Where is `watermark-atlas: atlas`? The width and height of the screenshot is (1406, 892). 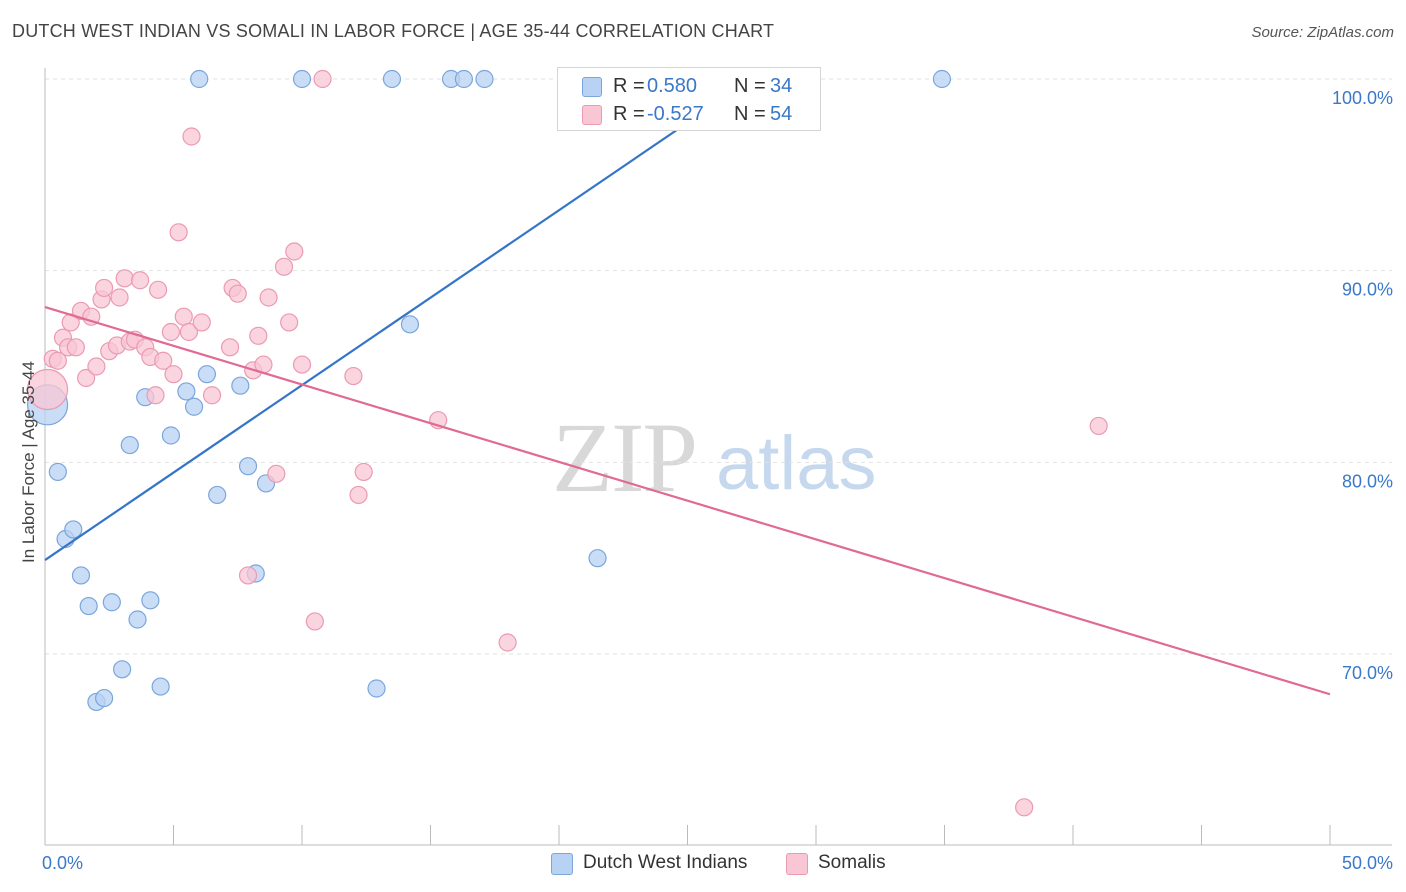
watermark-atlas: atlas is located at coordinates (796, 463).